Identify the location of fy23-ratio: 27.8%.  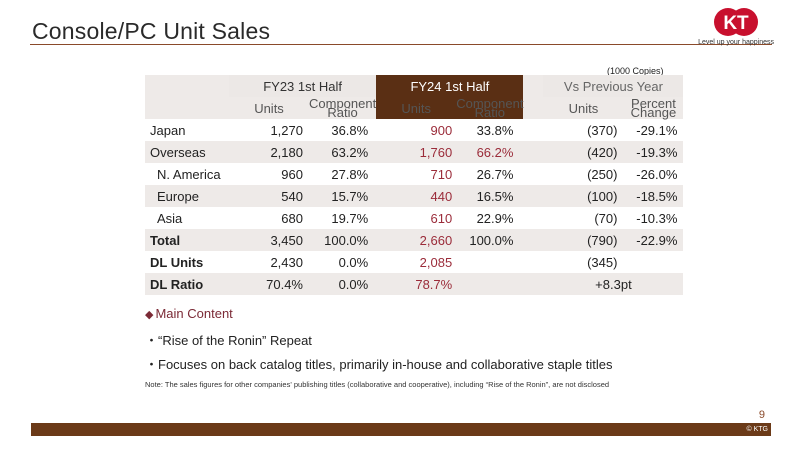
(350, 174).